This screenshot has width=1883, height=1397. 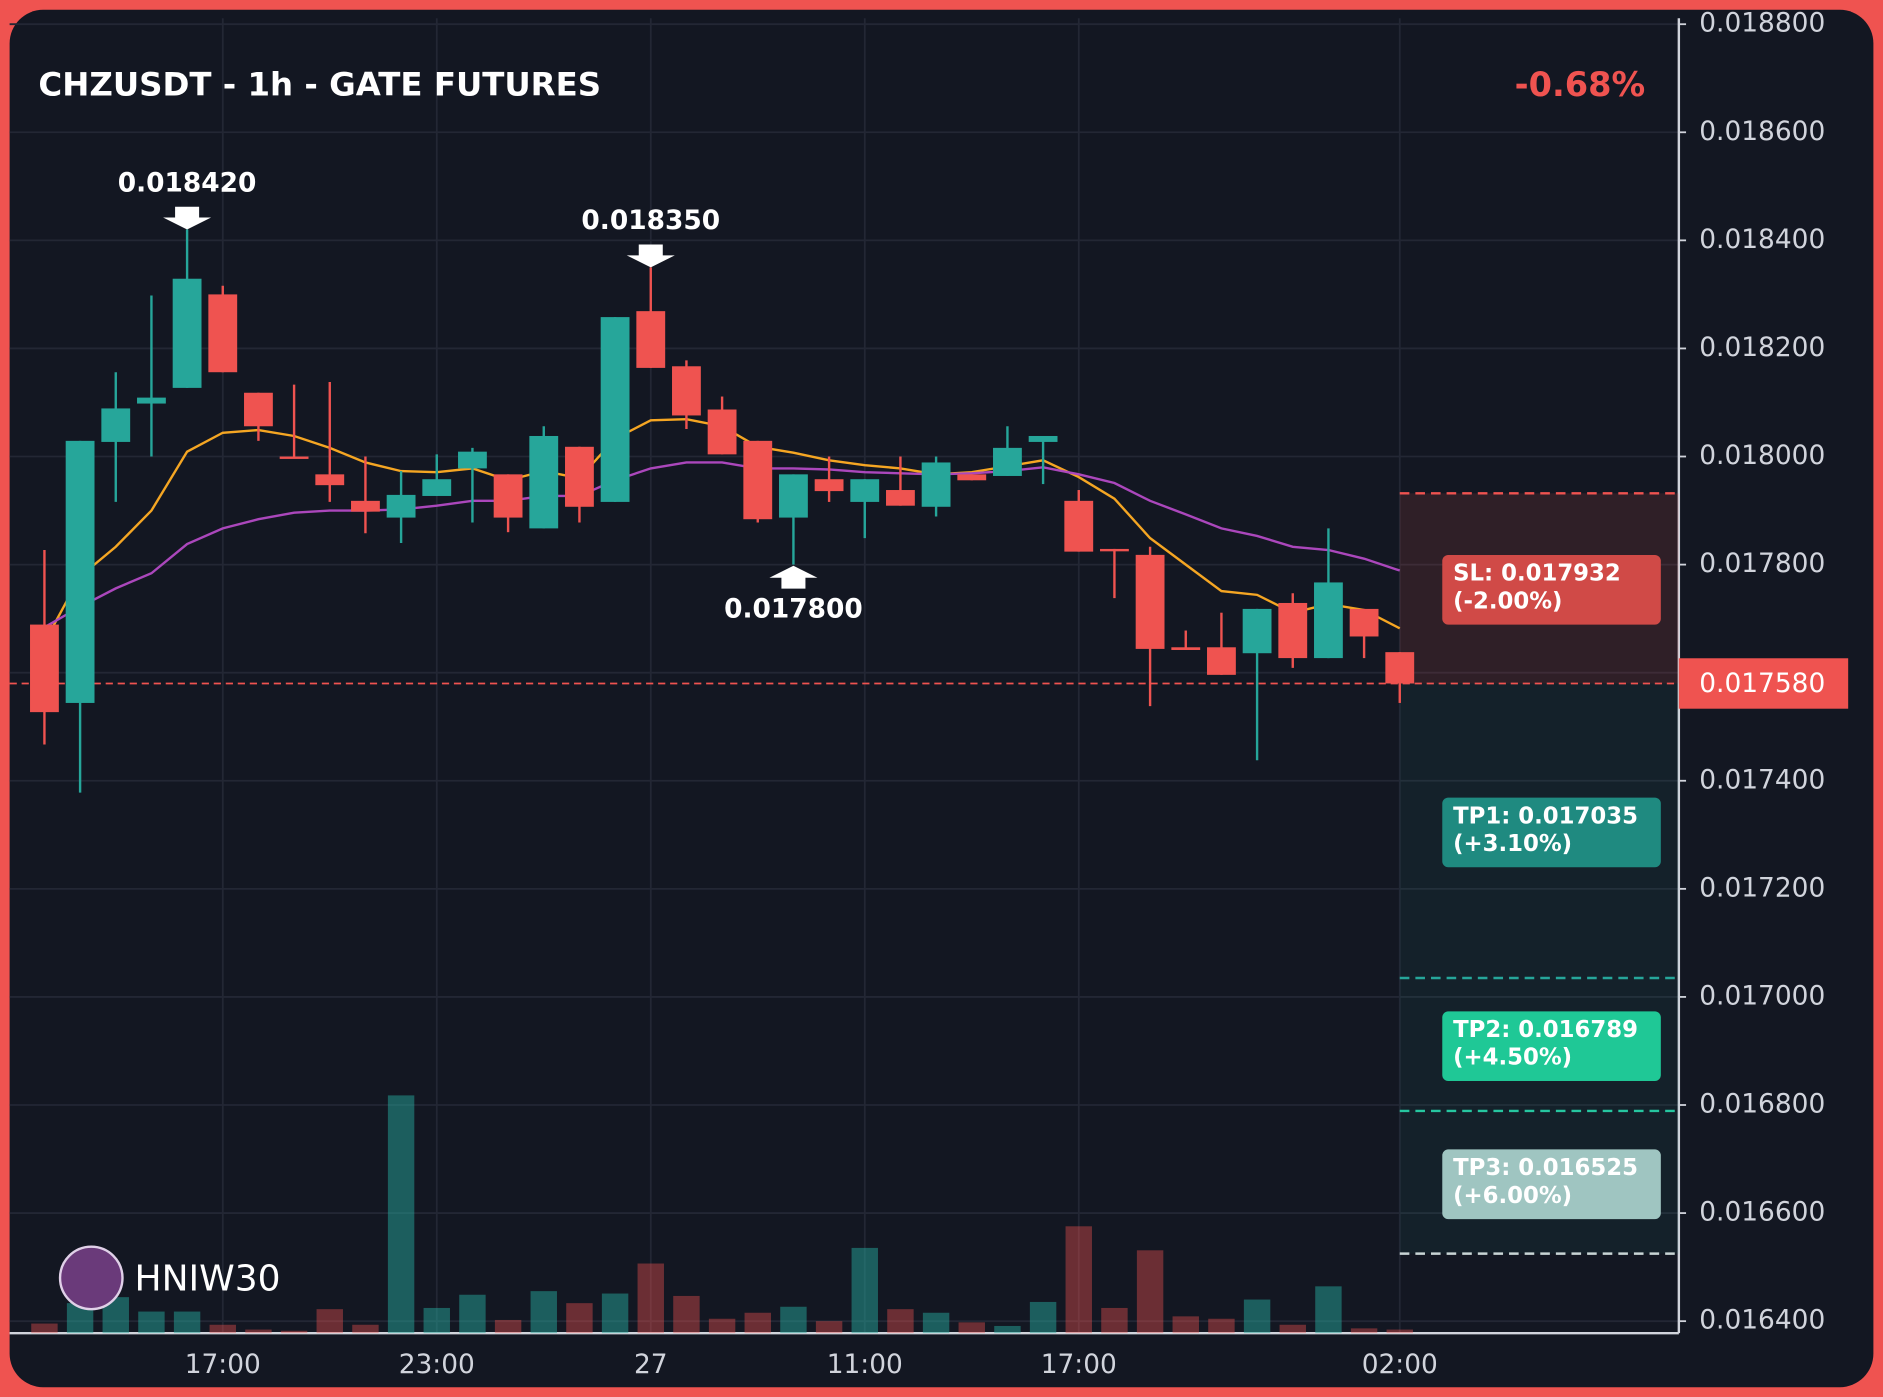 What do you see at coordinates (1537, 574) in the screenshot?
I see `level-label: SL: 0.017932` at bounding box center [1537, 574].